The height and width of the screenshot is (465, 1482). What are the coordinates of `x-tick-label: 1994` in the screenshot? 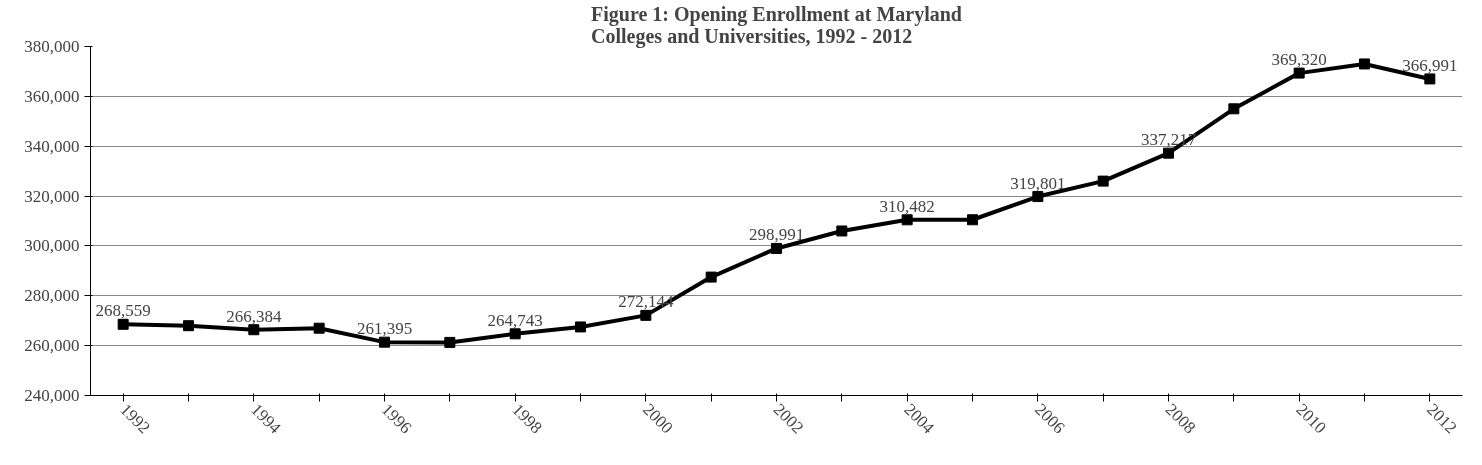 It's located at (266, 418).